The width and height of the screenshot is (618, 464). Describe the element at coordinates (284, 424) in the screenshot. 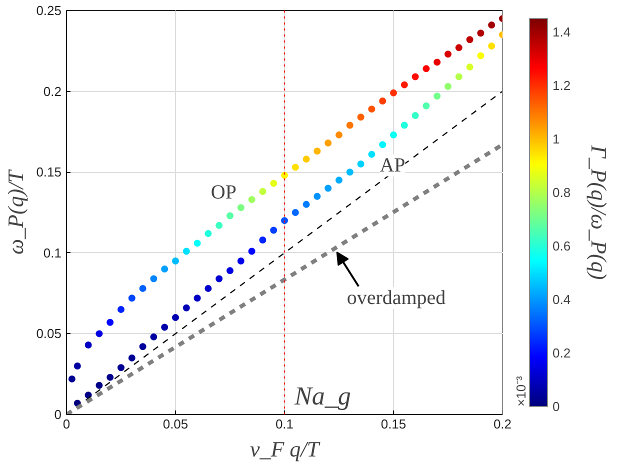

I see `x-tick-label: 0.1` at that location.